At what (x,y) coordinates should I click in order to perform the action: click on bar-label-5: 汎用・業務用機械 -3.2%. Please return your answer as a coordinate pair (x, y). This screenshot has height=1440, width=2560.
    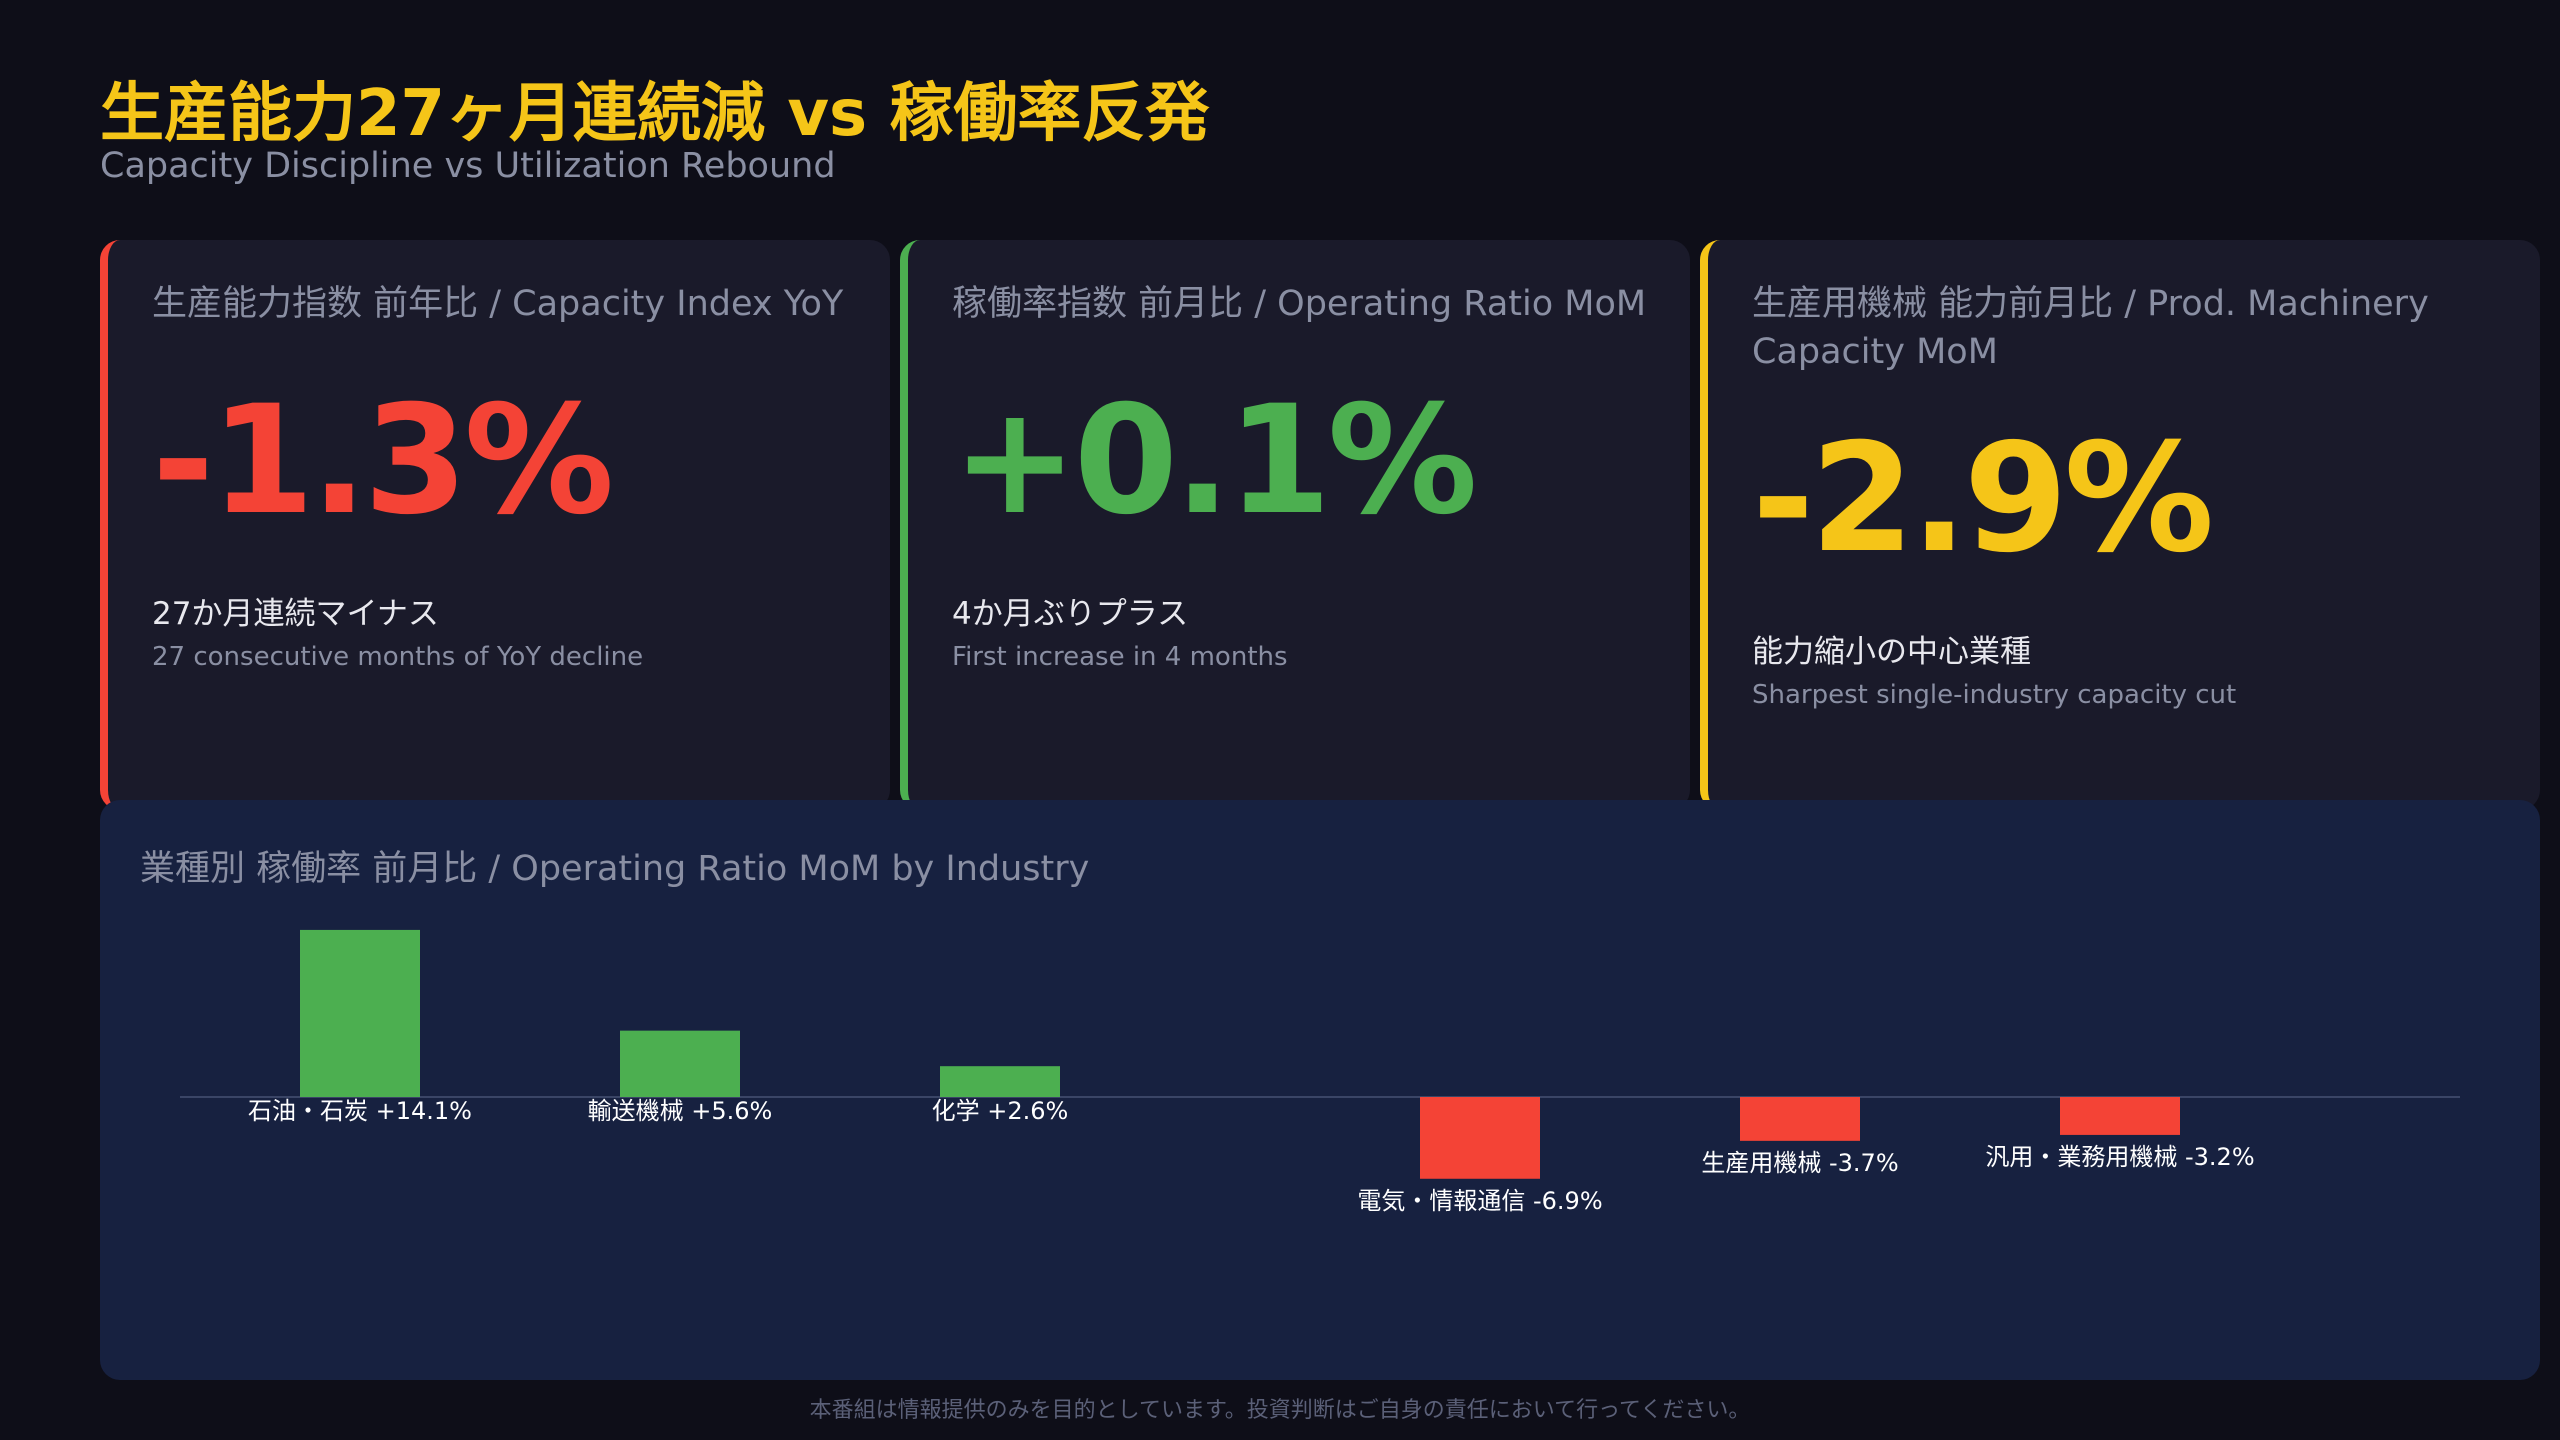
    Looking at the image, I should click on (2119, 1157).